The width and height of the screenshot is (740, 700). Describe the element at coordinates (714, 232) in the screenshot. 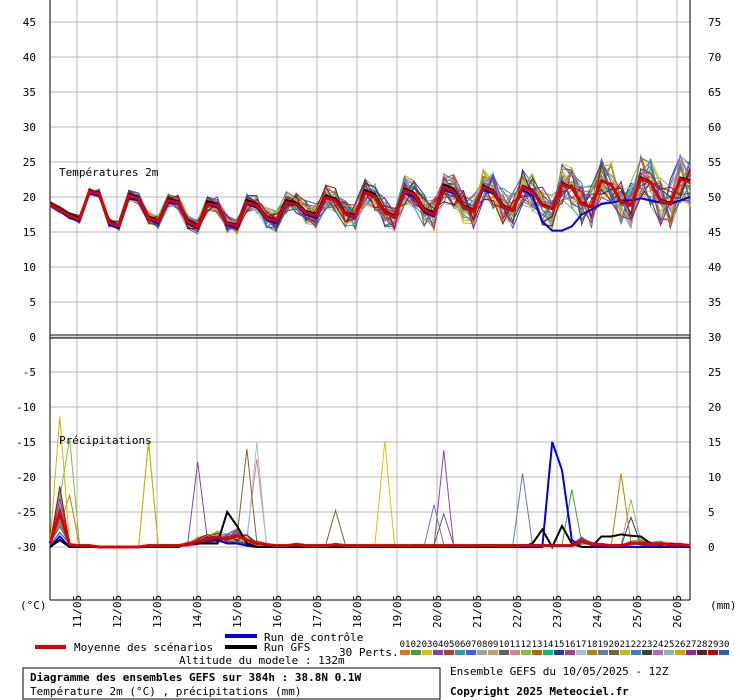

I see `right-tick-label: 45` at that location.